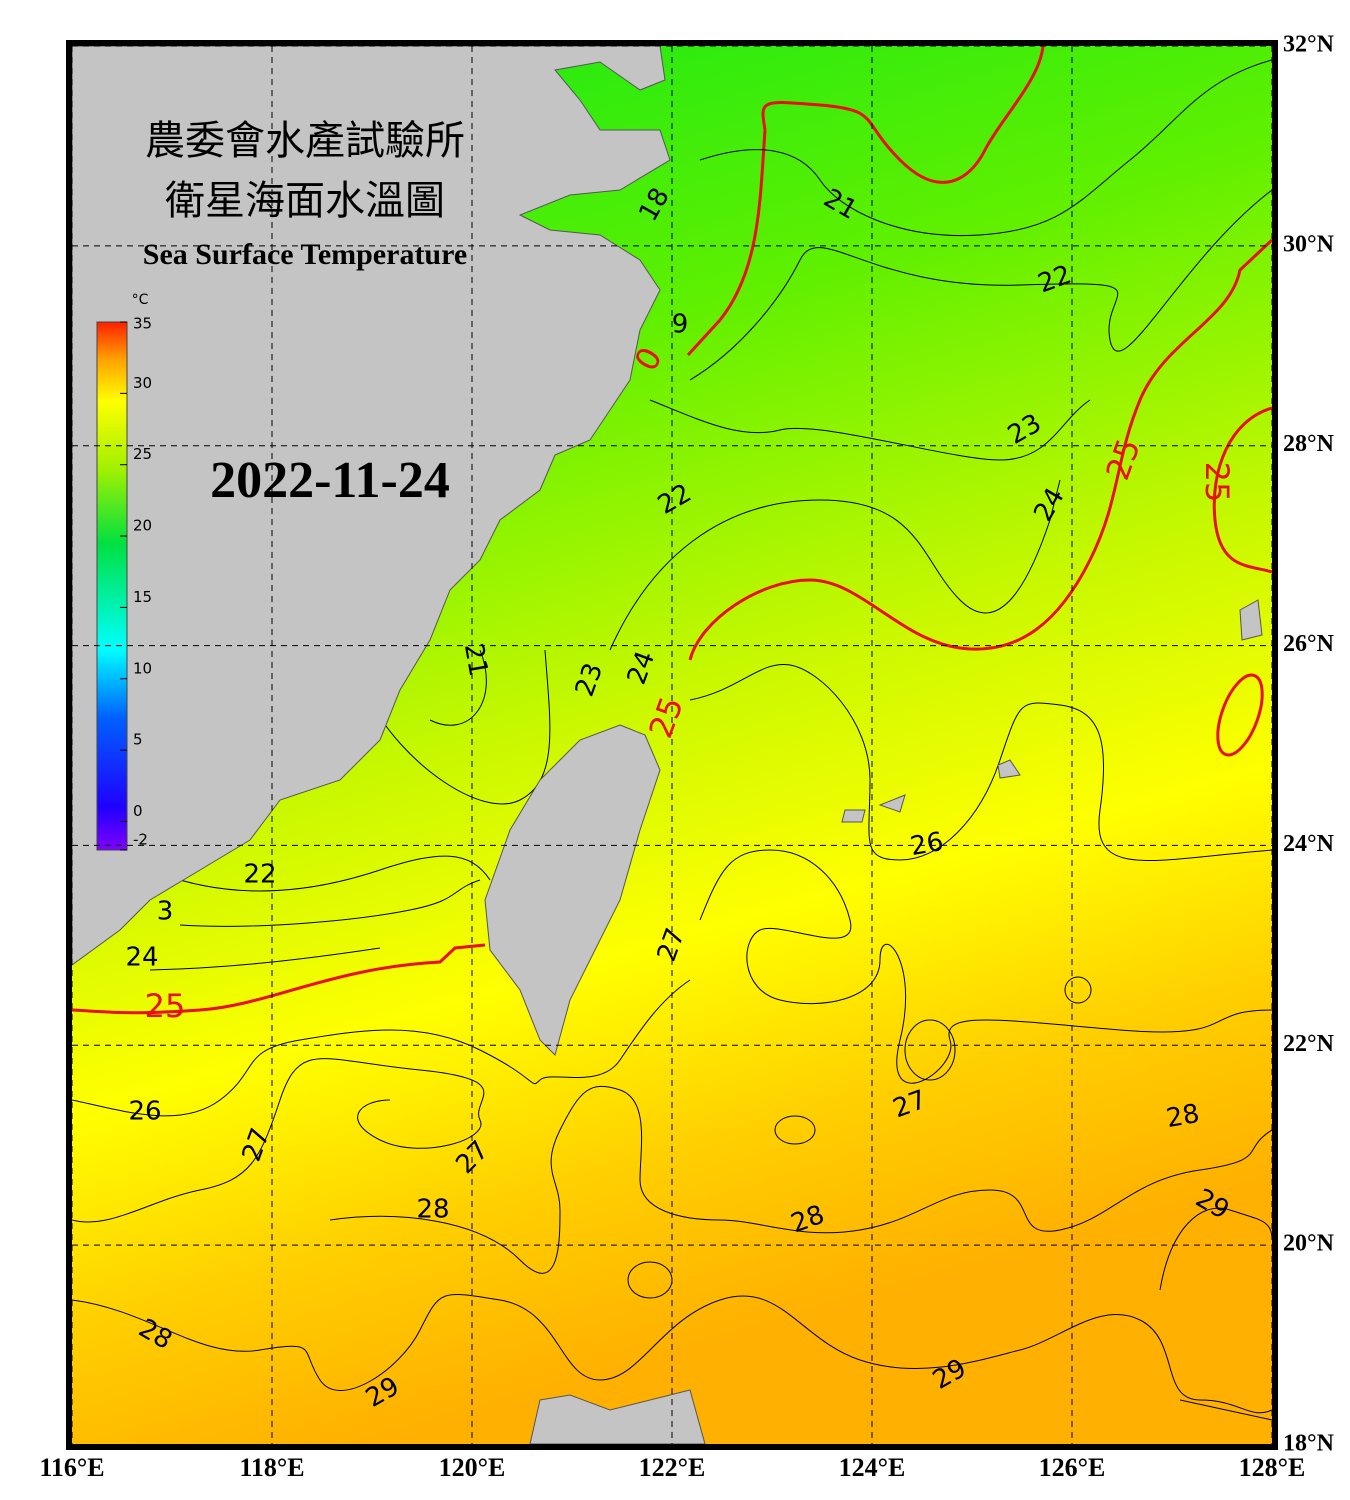  What do you see at coordinates (165, 912) in the screenshot?
I see `contour-label: 3` at bounding box center [165, 912].